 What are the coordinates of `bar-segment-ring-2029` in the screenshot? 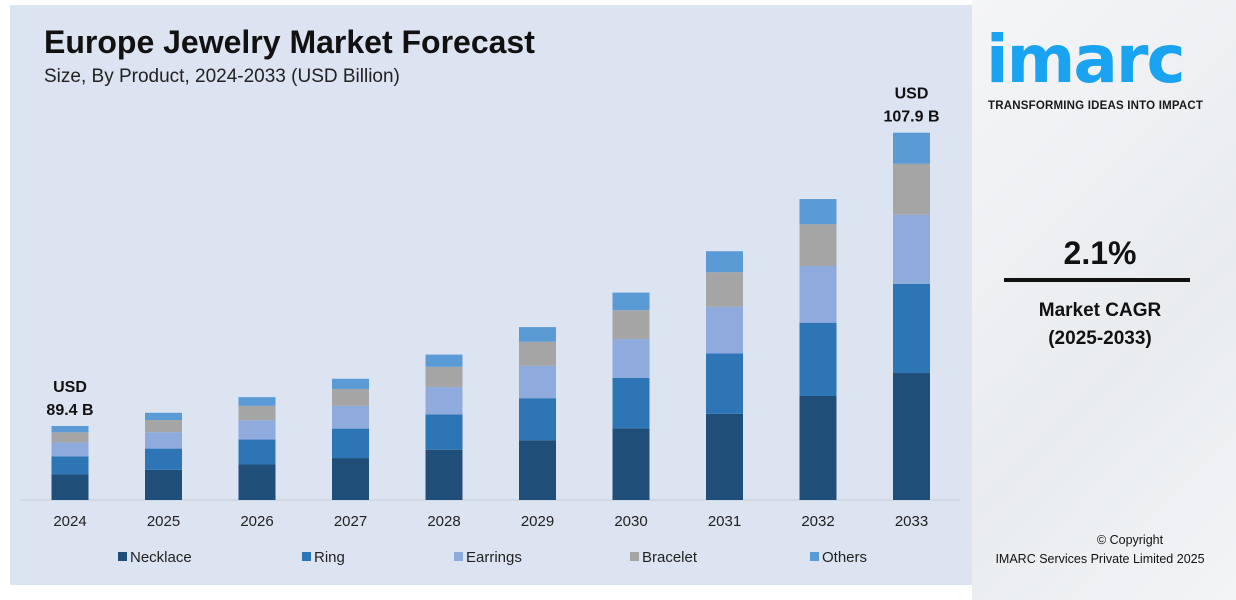 It's located at (537, 419).